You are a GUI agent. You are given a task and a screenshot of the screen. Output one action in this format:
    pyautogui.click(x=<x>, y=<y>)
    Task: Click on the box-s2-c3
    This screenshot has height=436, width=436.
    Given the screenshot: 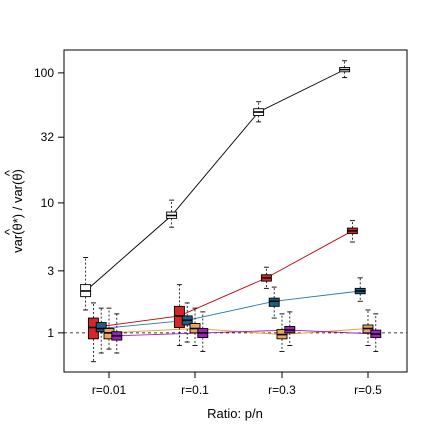 What is the action you would take?
    pyautogui.click(x=266, y=277)
    